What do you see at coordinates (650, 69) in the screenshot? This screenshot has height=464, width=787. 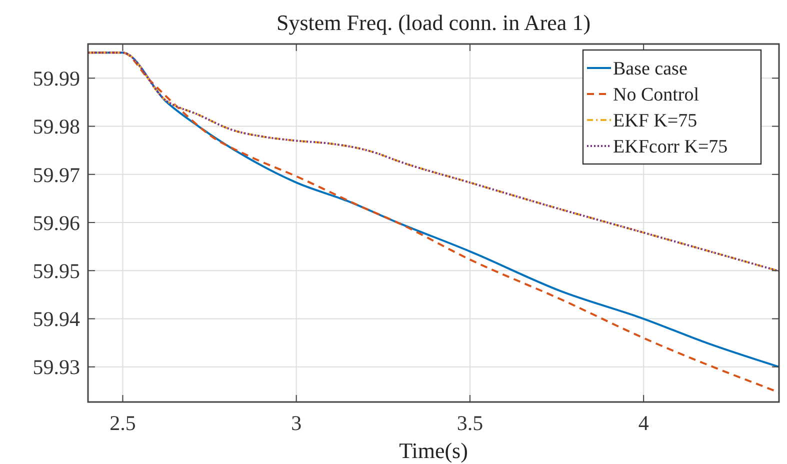 I see `legend-label: Base case` at bounding box center [650, 69].